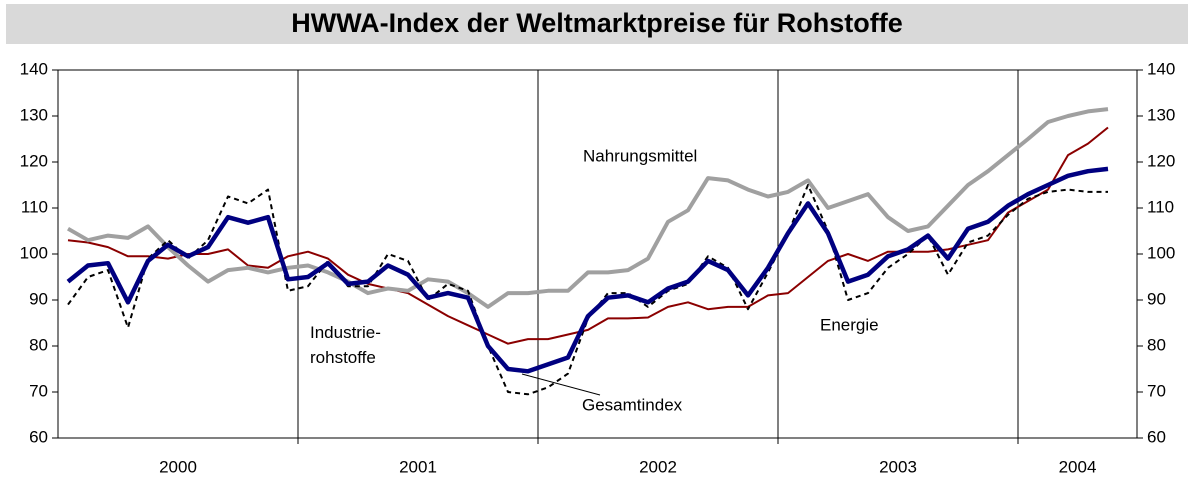  What do you see at coordinates (658, 466) in the screenshot?
I see `x-tick-label: 2002` at bounding box center [658, 466].